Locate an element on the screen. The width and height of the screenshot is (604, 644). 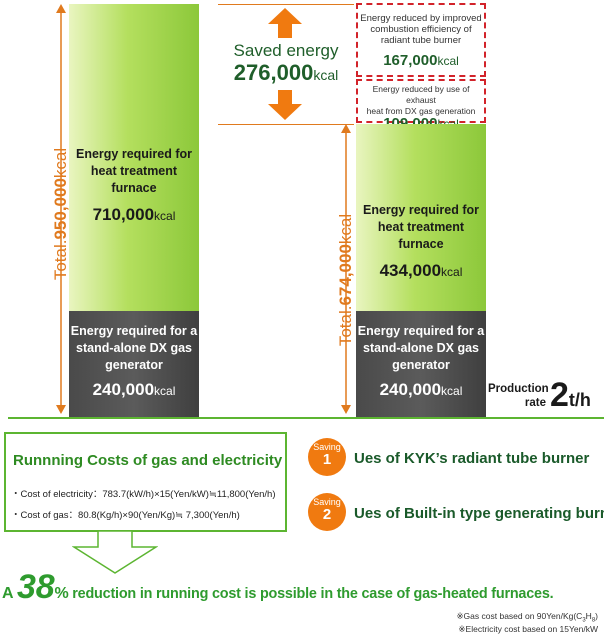
saved-energy-title: Saved energy is located at coordinates (286, 50).